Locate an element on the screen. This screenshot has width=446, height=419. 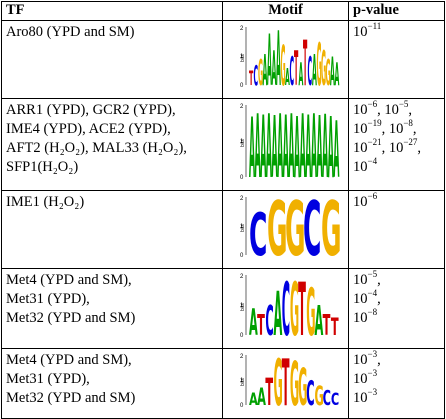
pvalue-cell: 10−11 is located at coordinates (396, 59).